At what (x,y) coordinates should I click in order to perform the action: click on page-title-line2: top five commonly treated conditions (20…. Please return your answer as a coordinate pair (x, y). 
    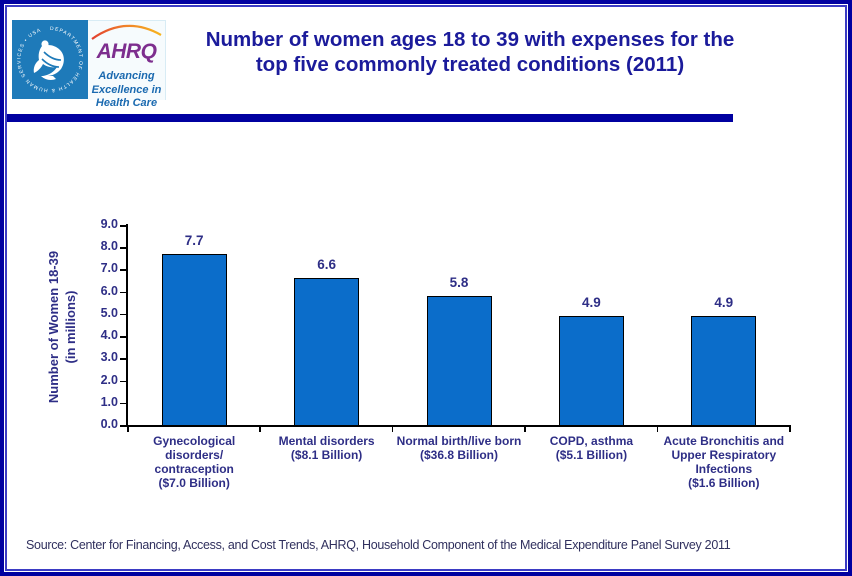
    Looking at the image, I should click on (470, 64).